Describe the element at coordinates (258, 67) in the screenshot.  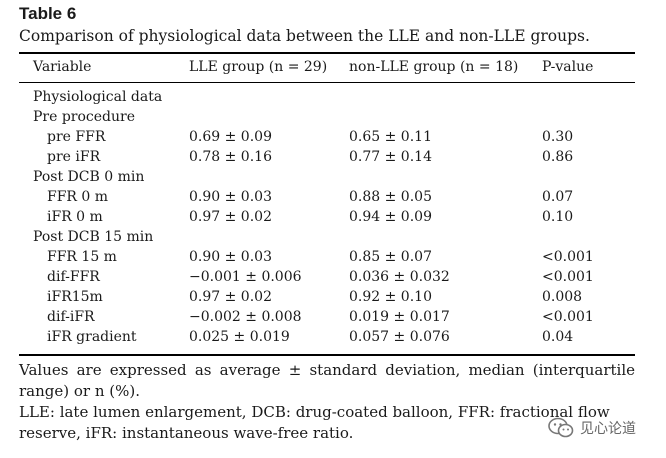
I see `header-lle-group: LLE group (n = 29)` at that location.